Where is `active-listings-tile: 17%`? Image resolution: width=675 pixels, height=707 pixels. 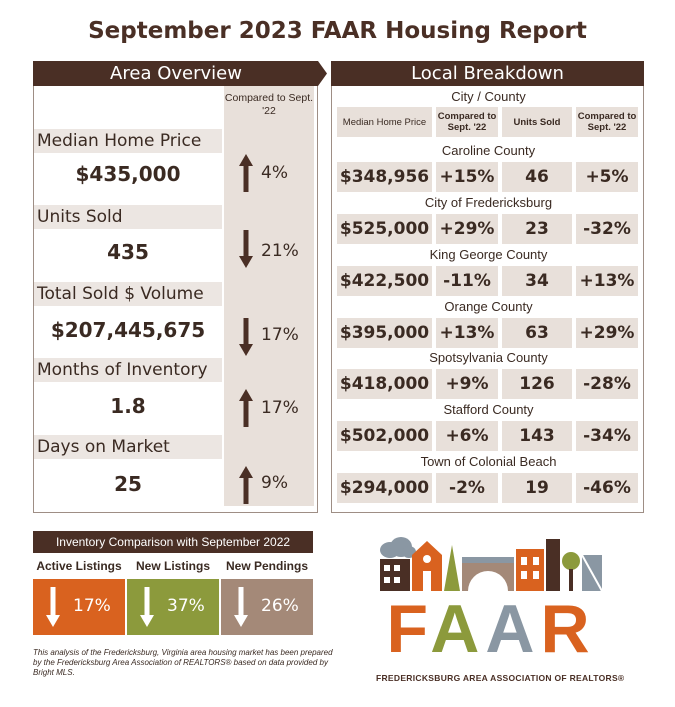
active-listings-tile: 17% is located at coordinates (79, 607).